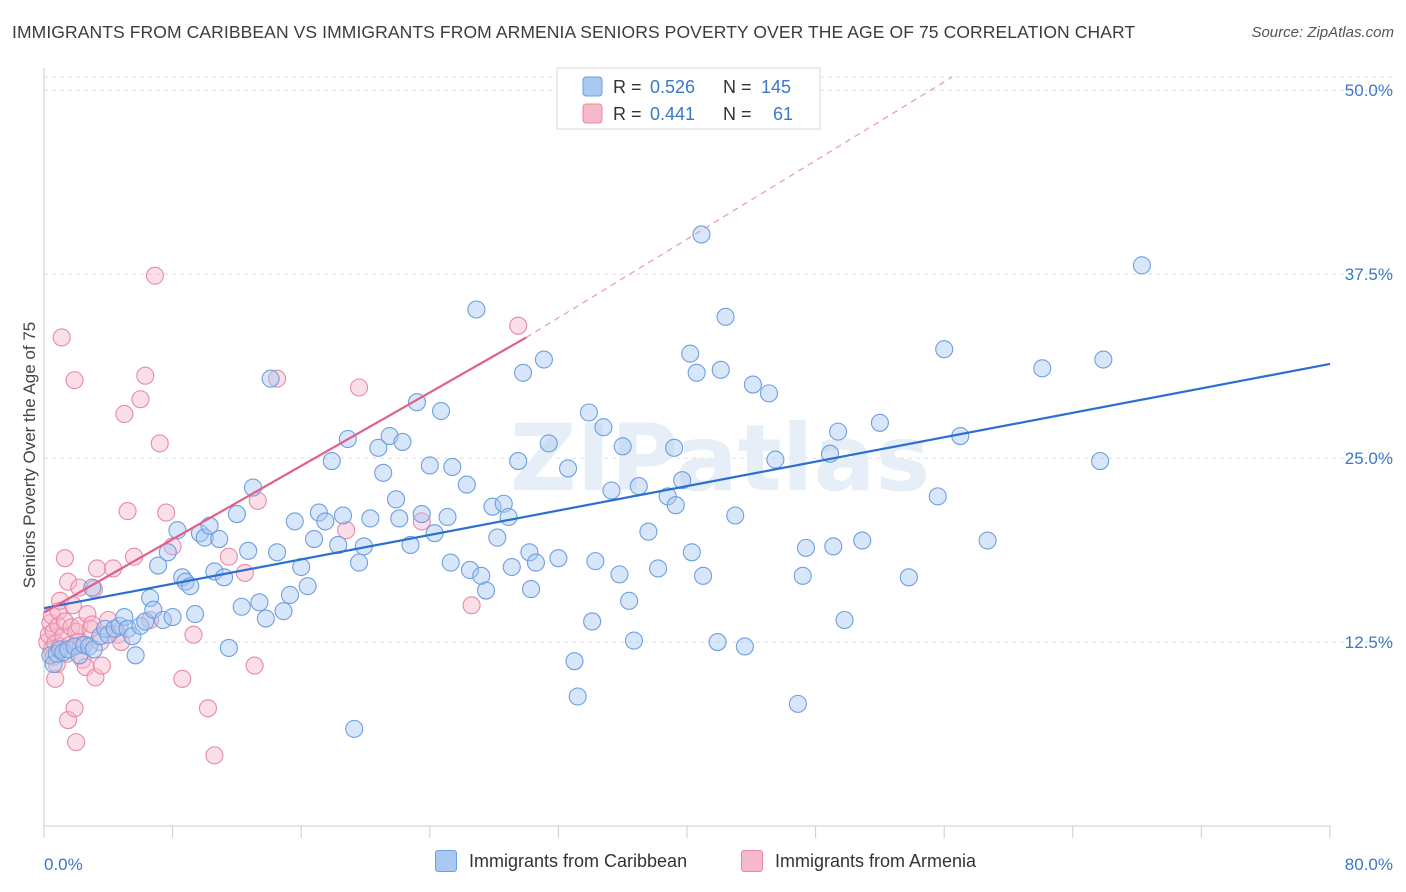 This screenshot has width=1406, height=892. I want to click on source-label: Source: ZipAtlas.com, so click(1322, 32).